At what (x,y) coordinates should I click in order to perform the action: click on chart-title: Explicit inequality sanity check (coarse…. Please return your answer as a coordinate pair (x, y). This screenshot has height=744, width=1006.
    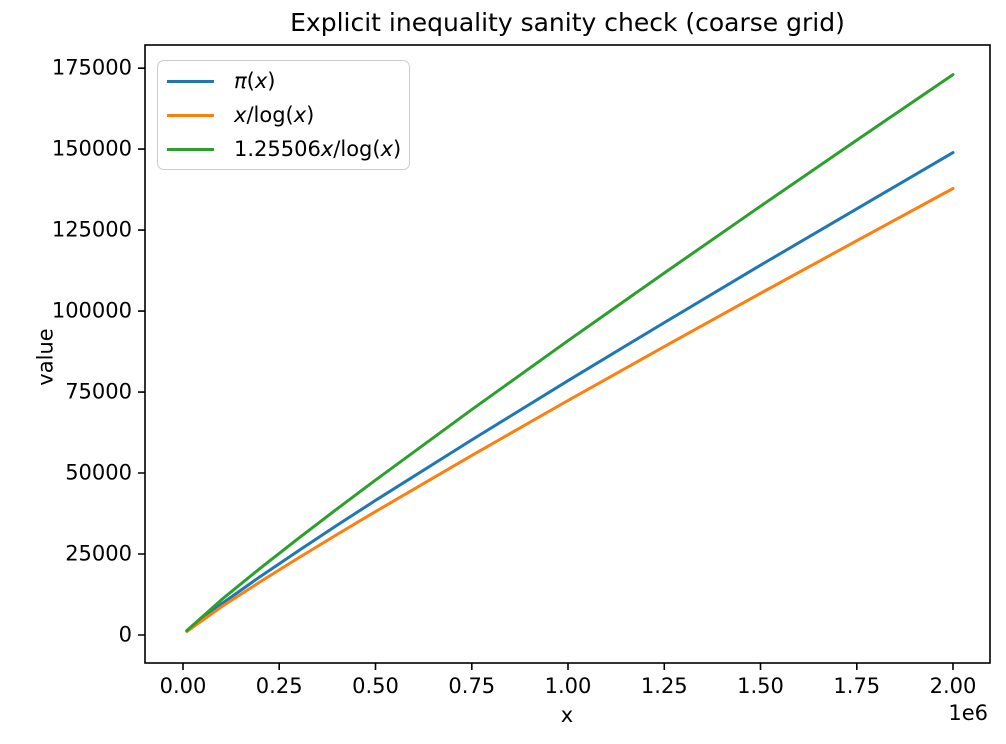
    Looking at the image, I should click on (567, 22).